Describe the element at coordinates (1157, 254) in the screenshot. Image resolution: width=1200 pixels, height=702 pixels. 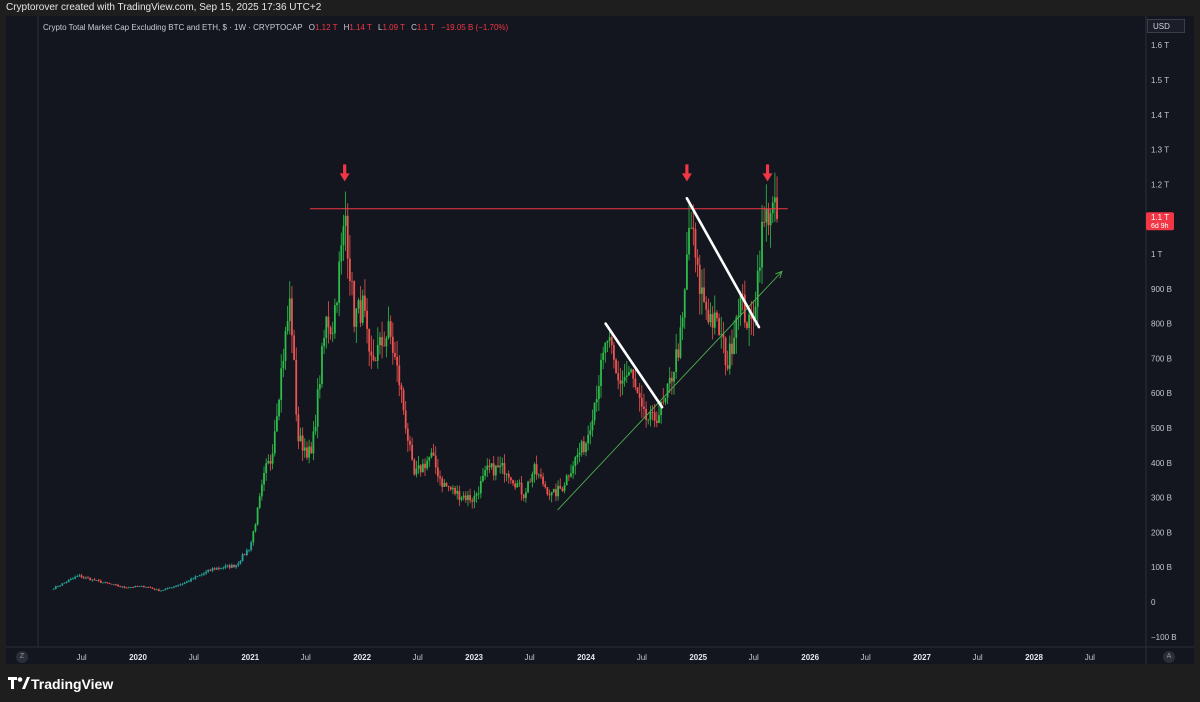
I see `price-tick-label: 1 T` at that location.